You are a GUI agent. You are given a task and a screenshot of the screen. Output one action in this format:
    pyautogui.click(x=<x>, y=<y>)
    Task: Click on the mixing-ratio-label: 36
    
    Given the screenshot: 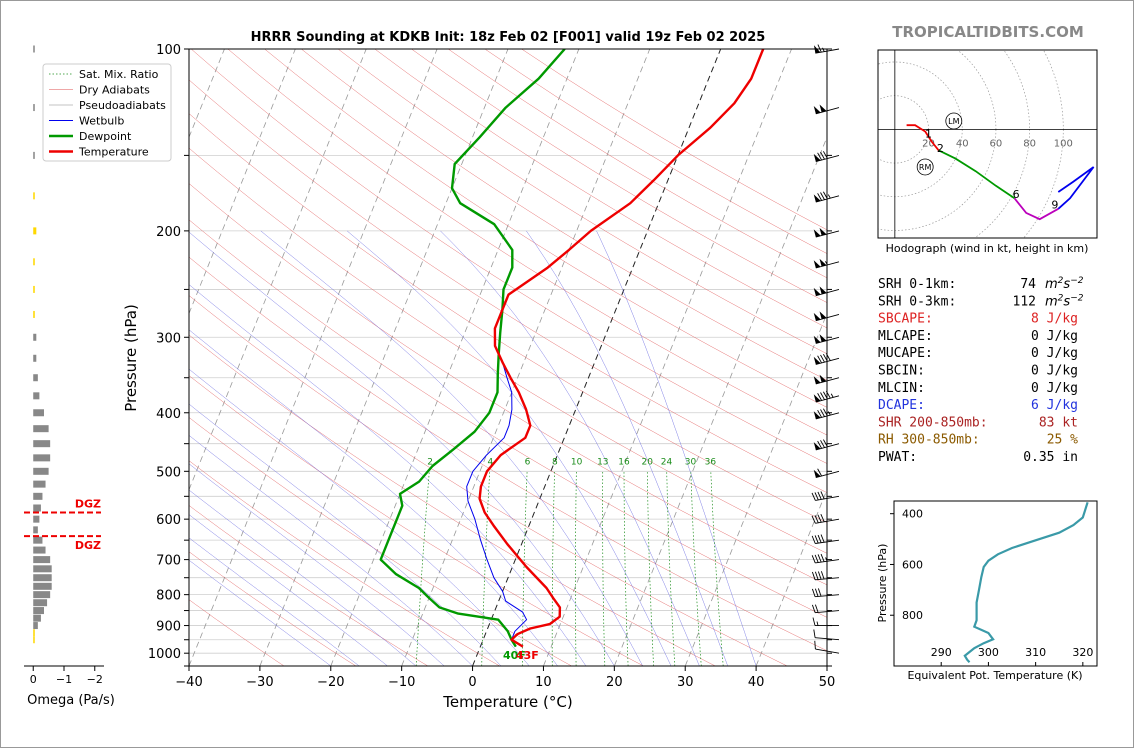 What is the action you would take?
    pyautogui.click(x=711, y=463)
    